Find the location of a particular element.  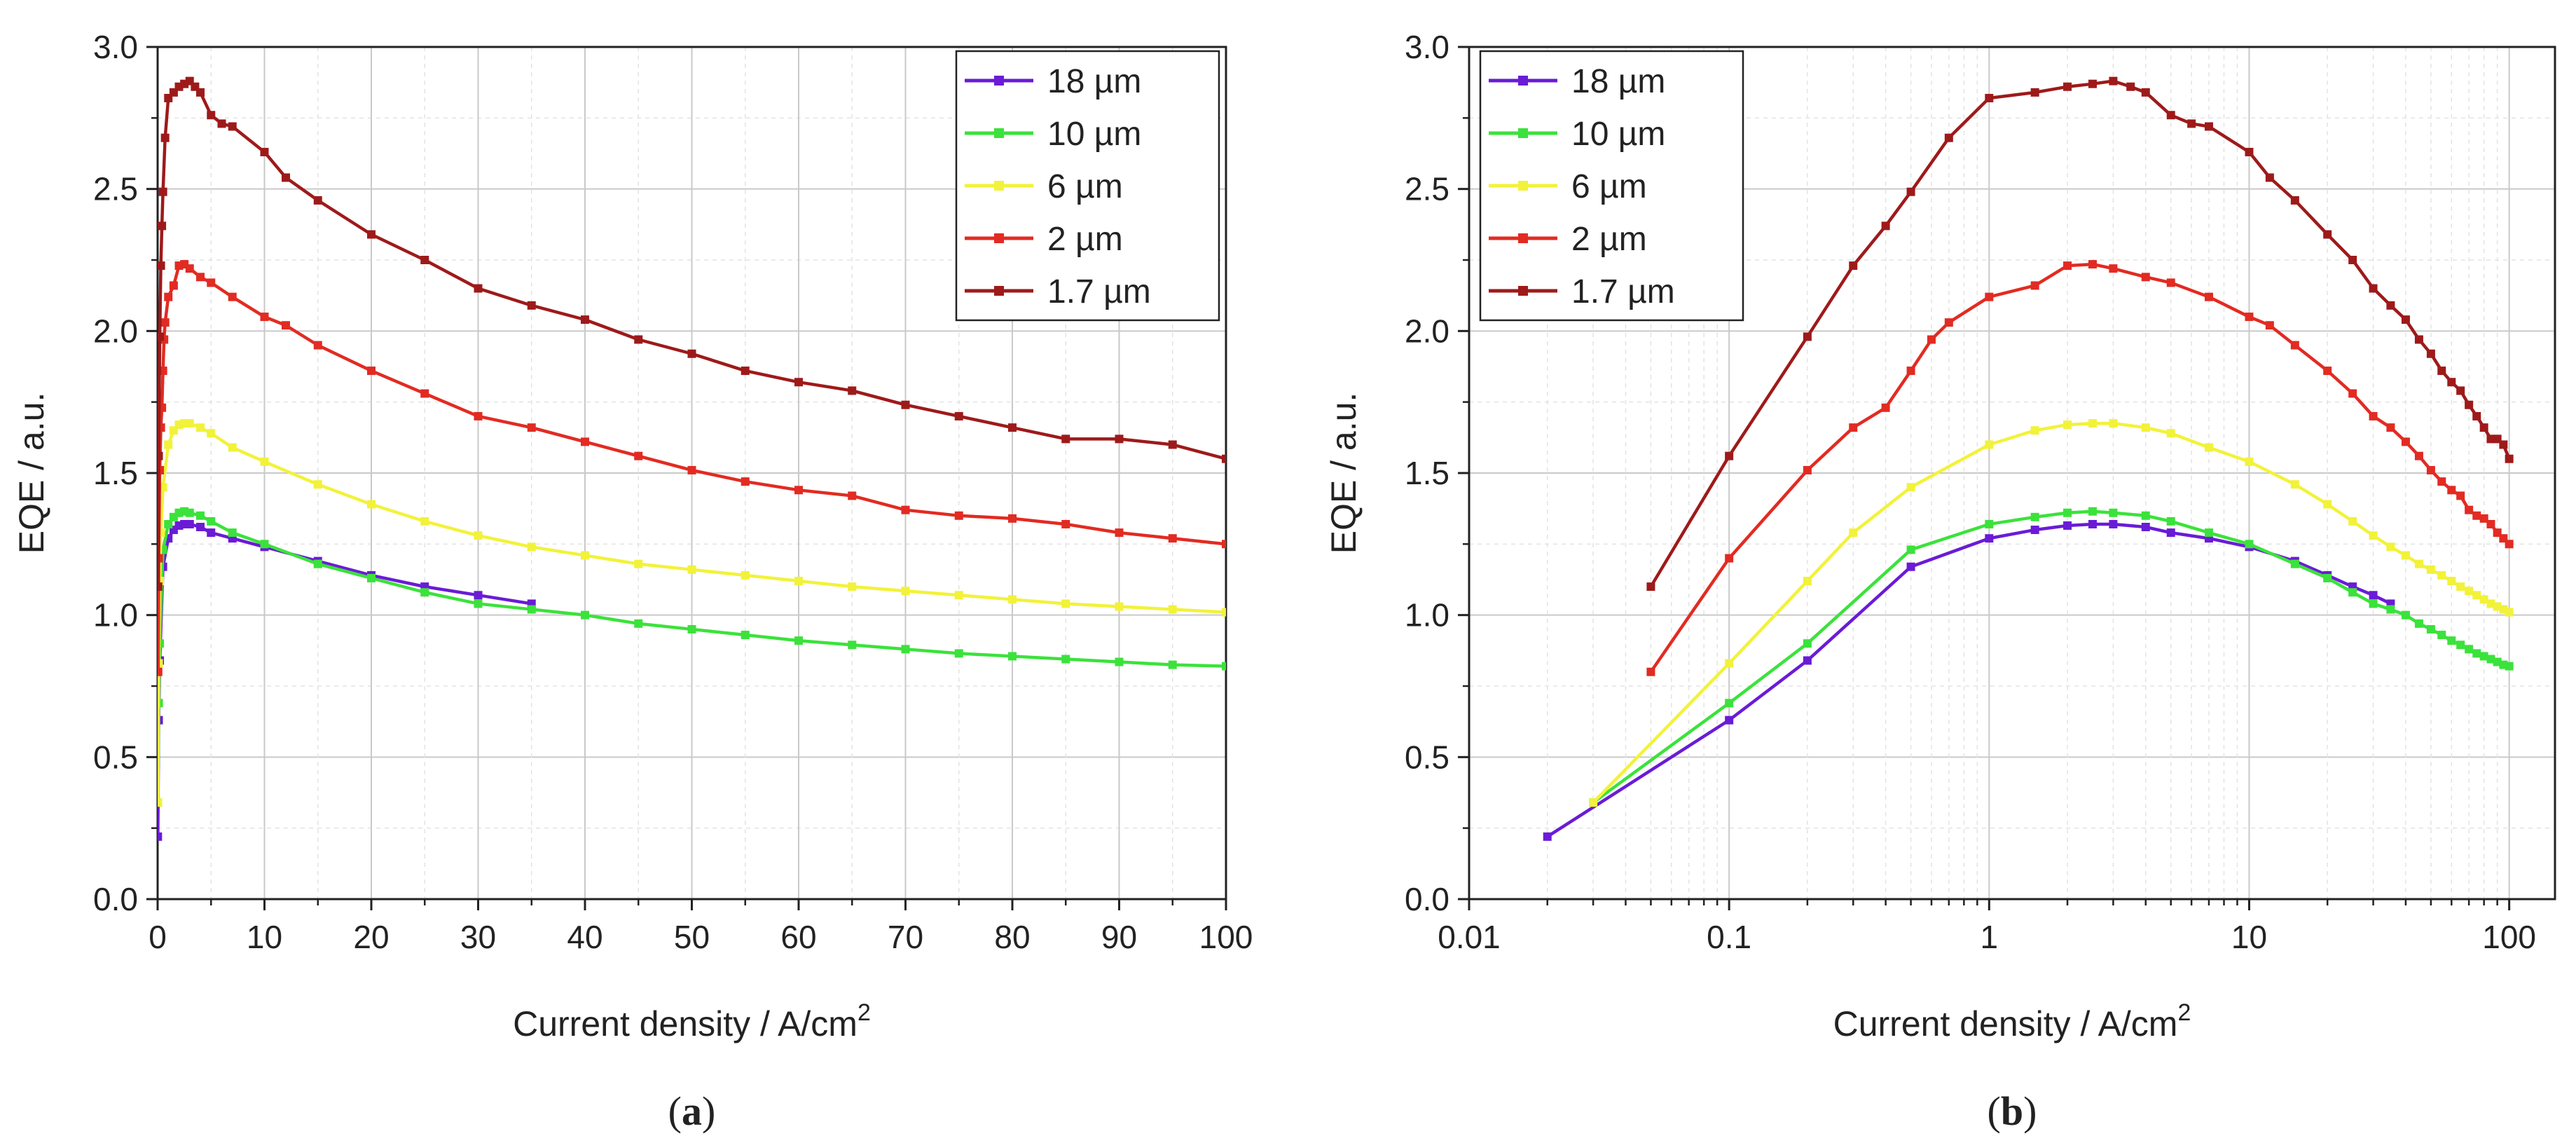

x-tick-label: 0.01 is located at coordinates (1469, 937).